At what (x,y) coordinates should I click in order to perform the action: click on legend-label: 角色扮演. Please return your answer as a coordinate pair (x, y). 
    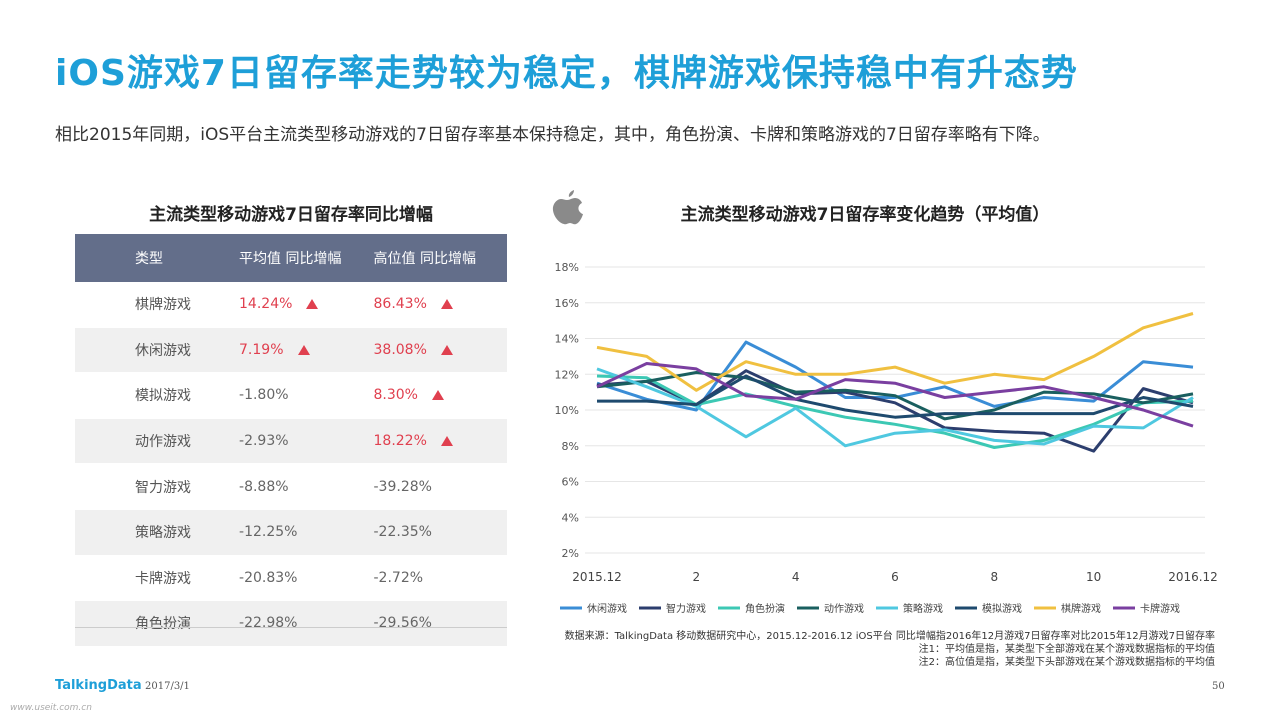
    Looking at the image, I should click on (765, 608).